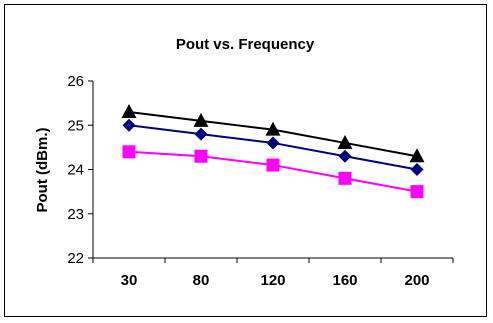 This screenshot has width=493, height=323. What do you see at coordinates (272, 280) in the screenshot?
I see `x-tick-label: 120` at bounding box center [272, 280].